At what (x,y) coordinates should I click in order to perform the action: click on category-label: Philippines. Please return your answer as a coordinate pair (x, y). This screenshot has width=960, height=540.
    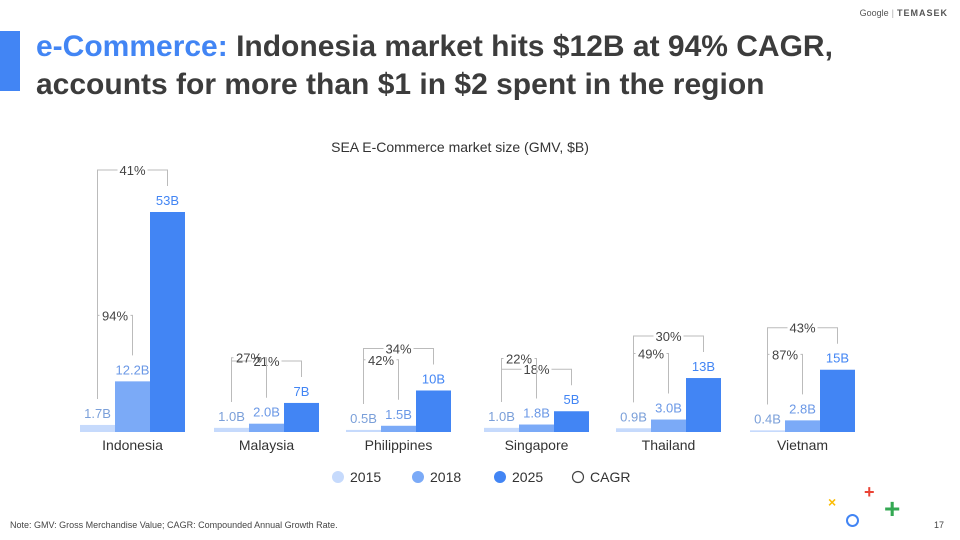
    Looking at the image, I should click on (399, 445).